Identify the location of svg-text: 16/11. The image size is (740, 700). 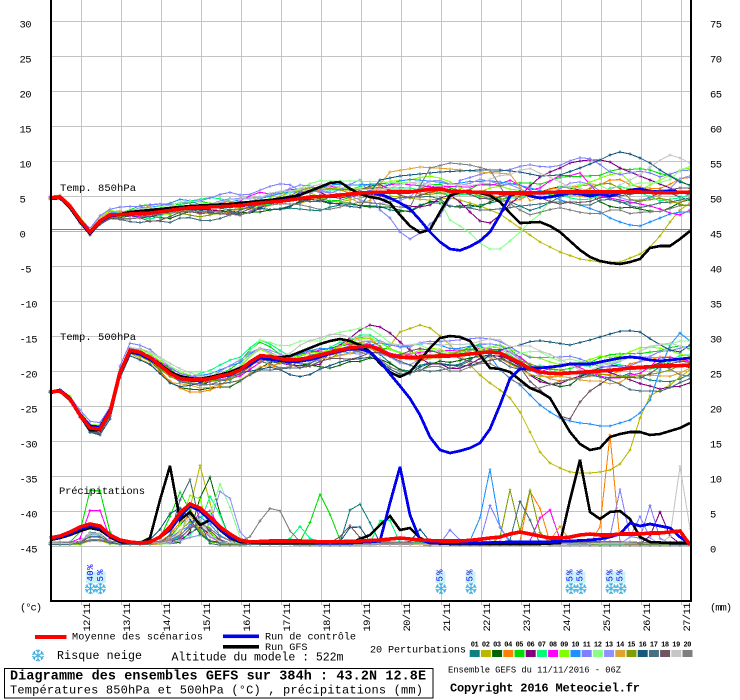
(248, 617).